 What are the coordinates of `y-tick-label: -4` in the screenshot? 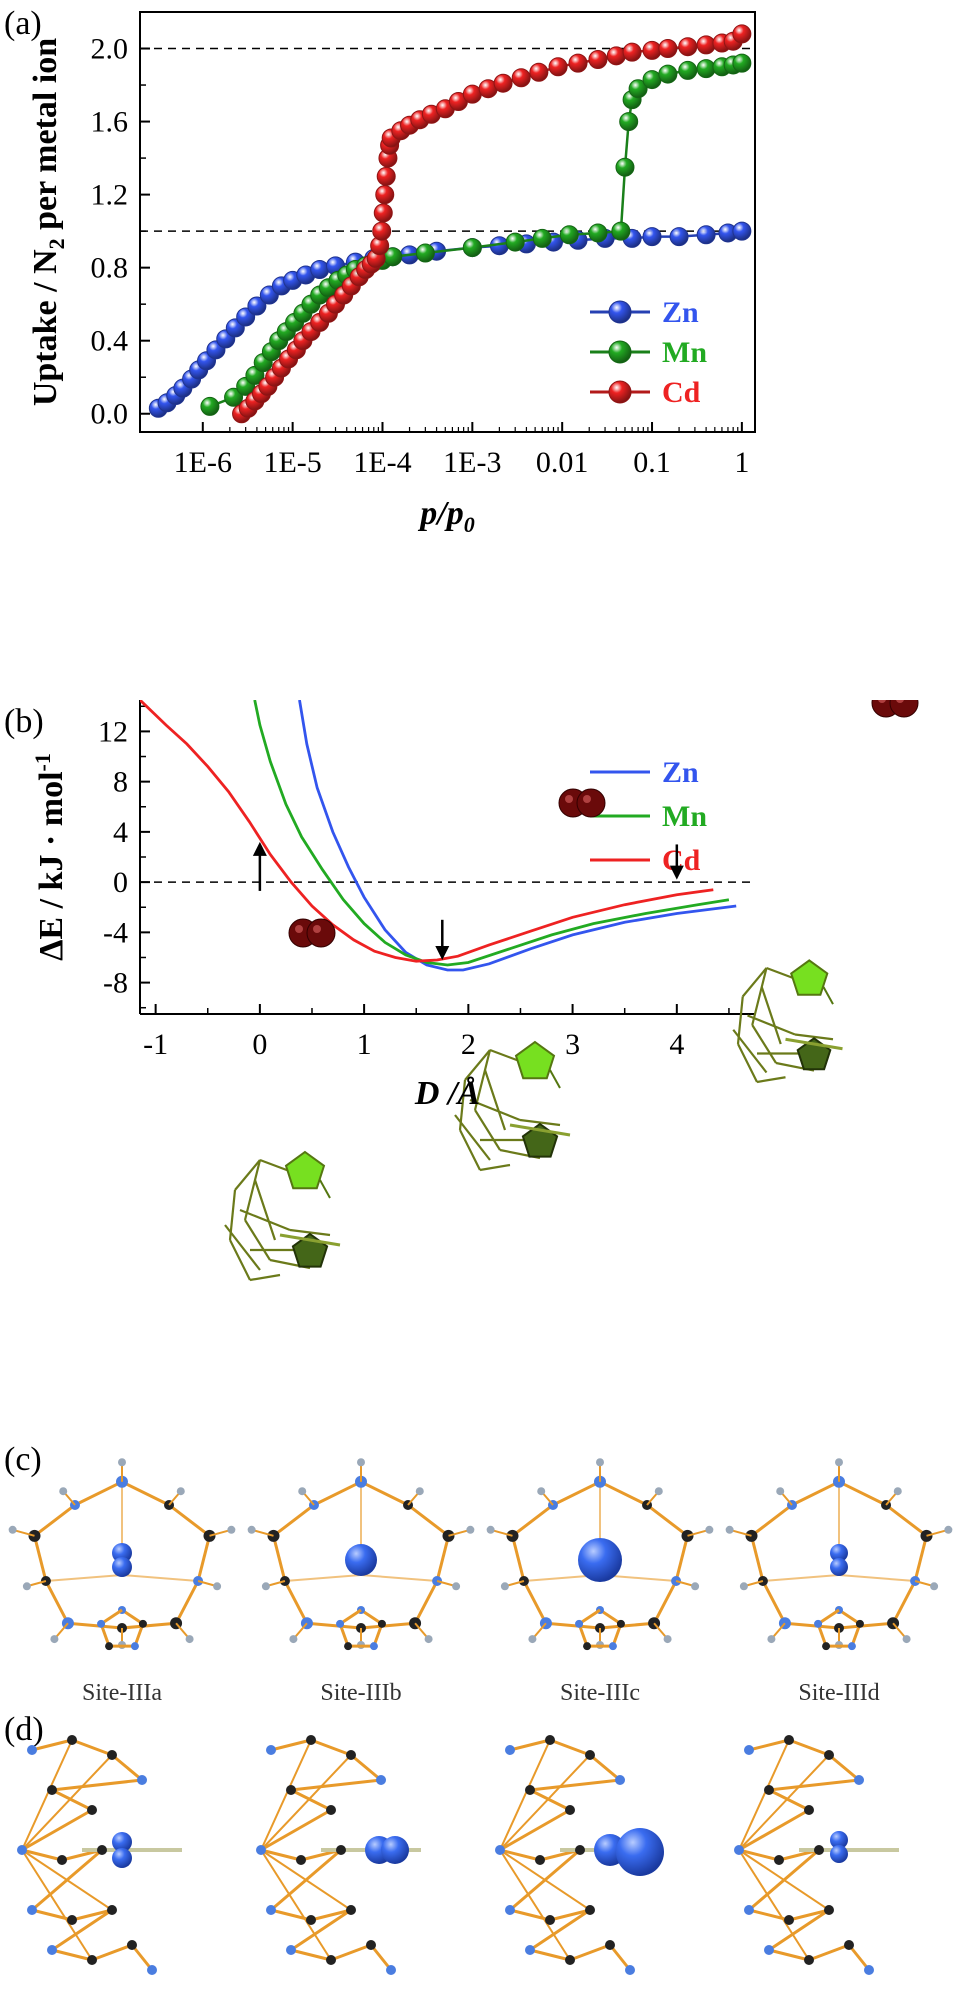 It's located at (115, 932).